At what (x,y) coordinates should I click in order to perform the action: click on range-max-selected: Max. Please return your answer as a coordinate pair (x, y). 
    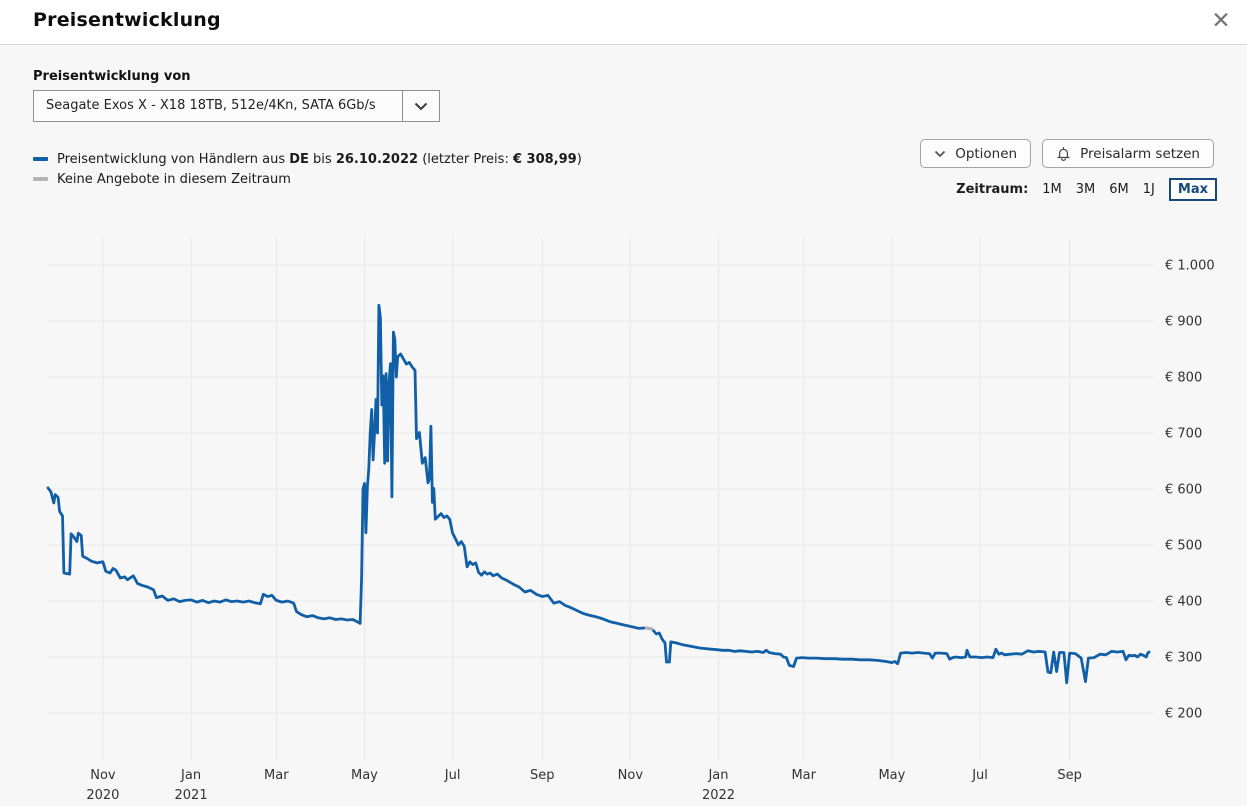
    Looking at the image, I should click on (1192, 189).